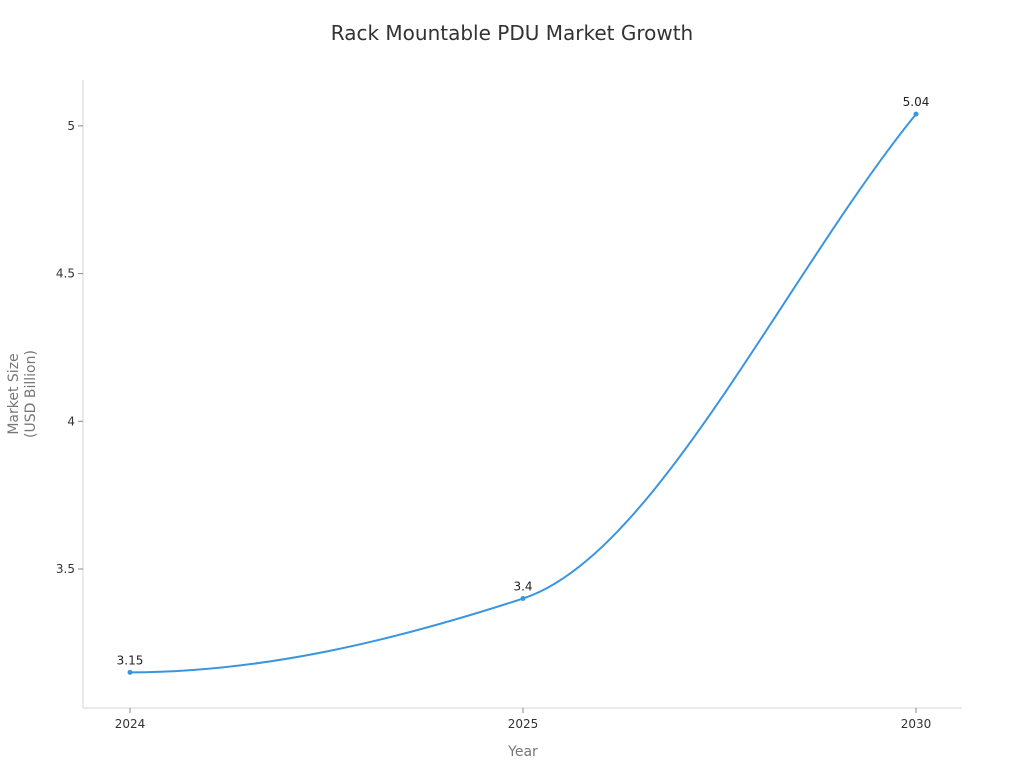 This screenshot has width=1024, height=768. Describe the element at coordinates (512, 33) in the screenshot. I see `chart-title: Rack Mountable PDU Market Growth` at that location.